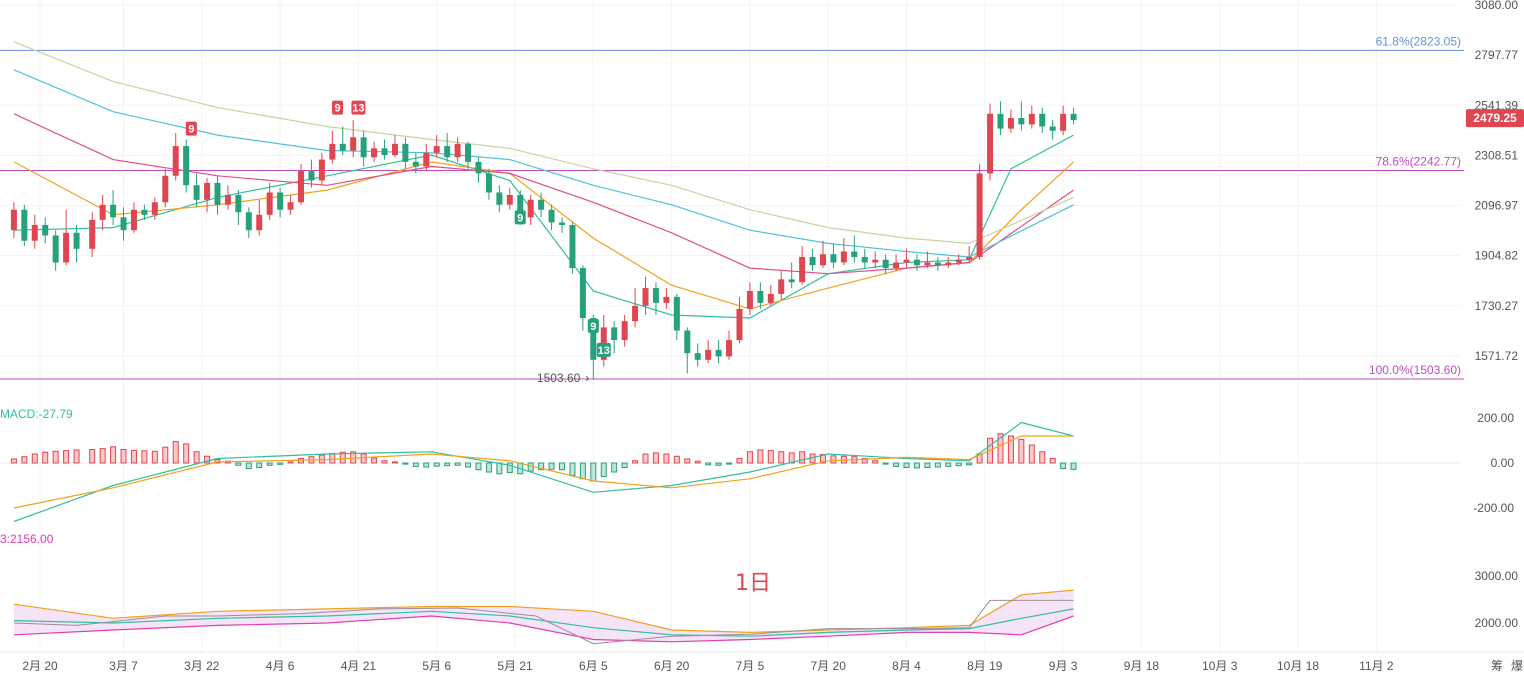 This screenshot has height=681, width=1524. I want to click on date-tick-label: 7月 20, so click(829, 666).